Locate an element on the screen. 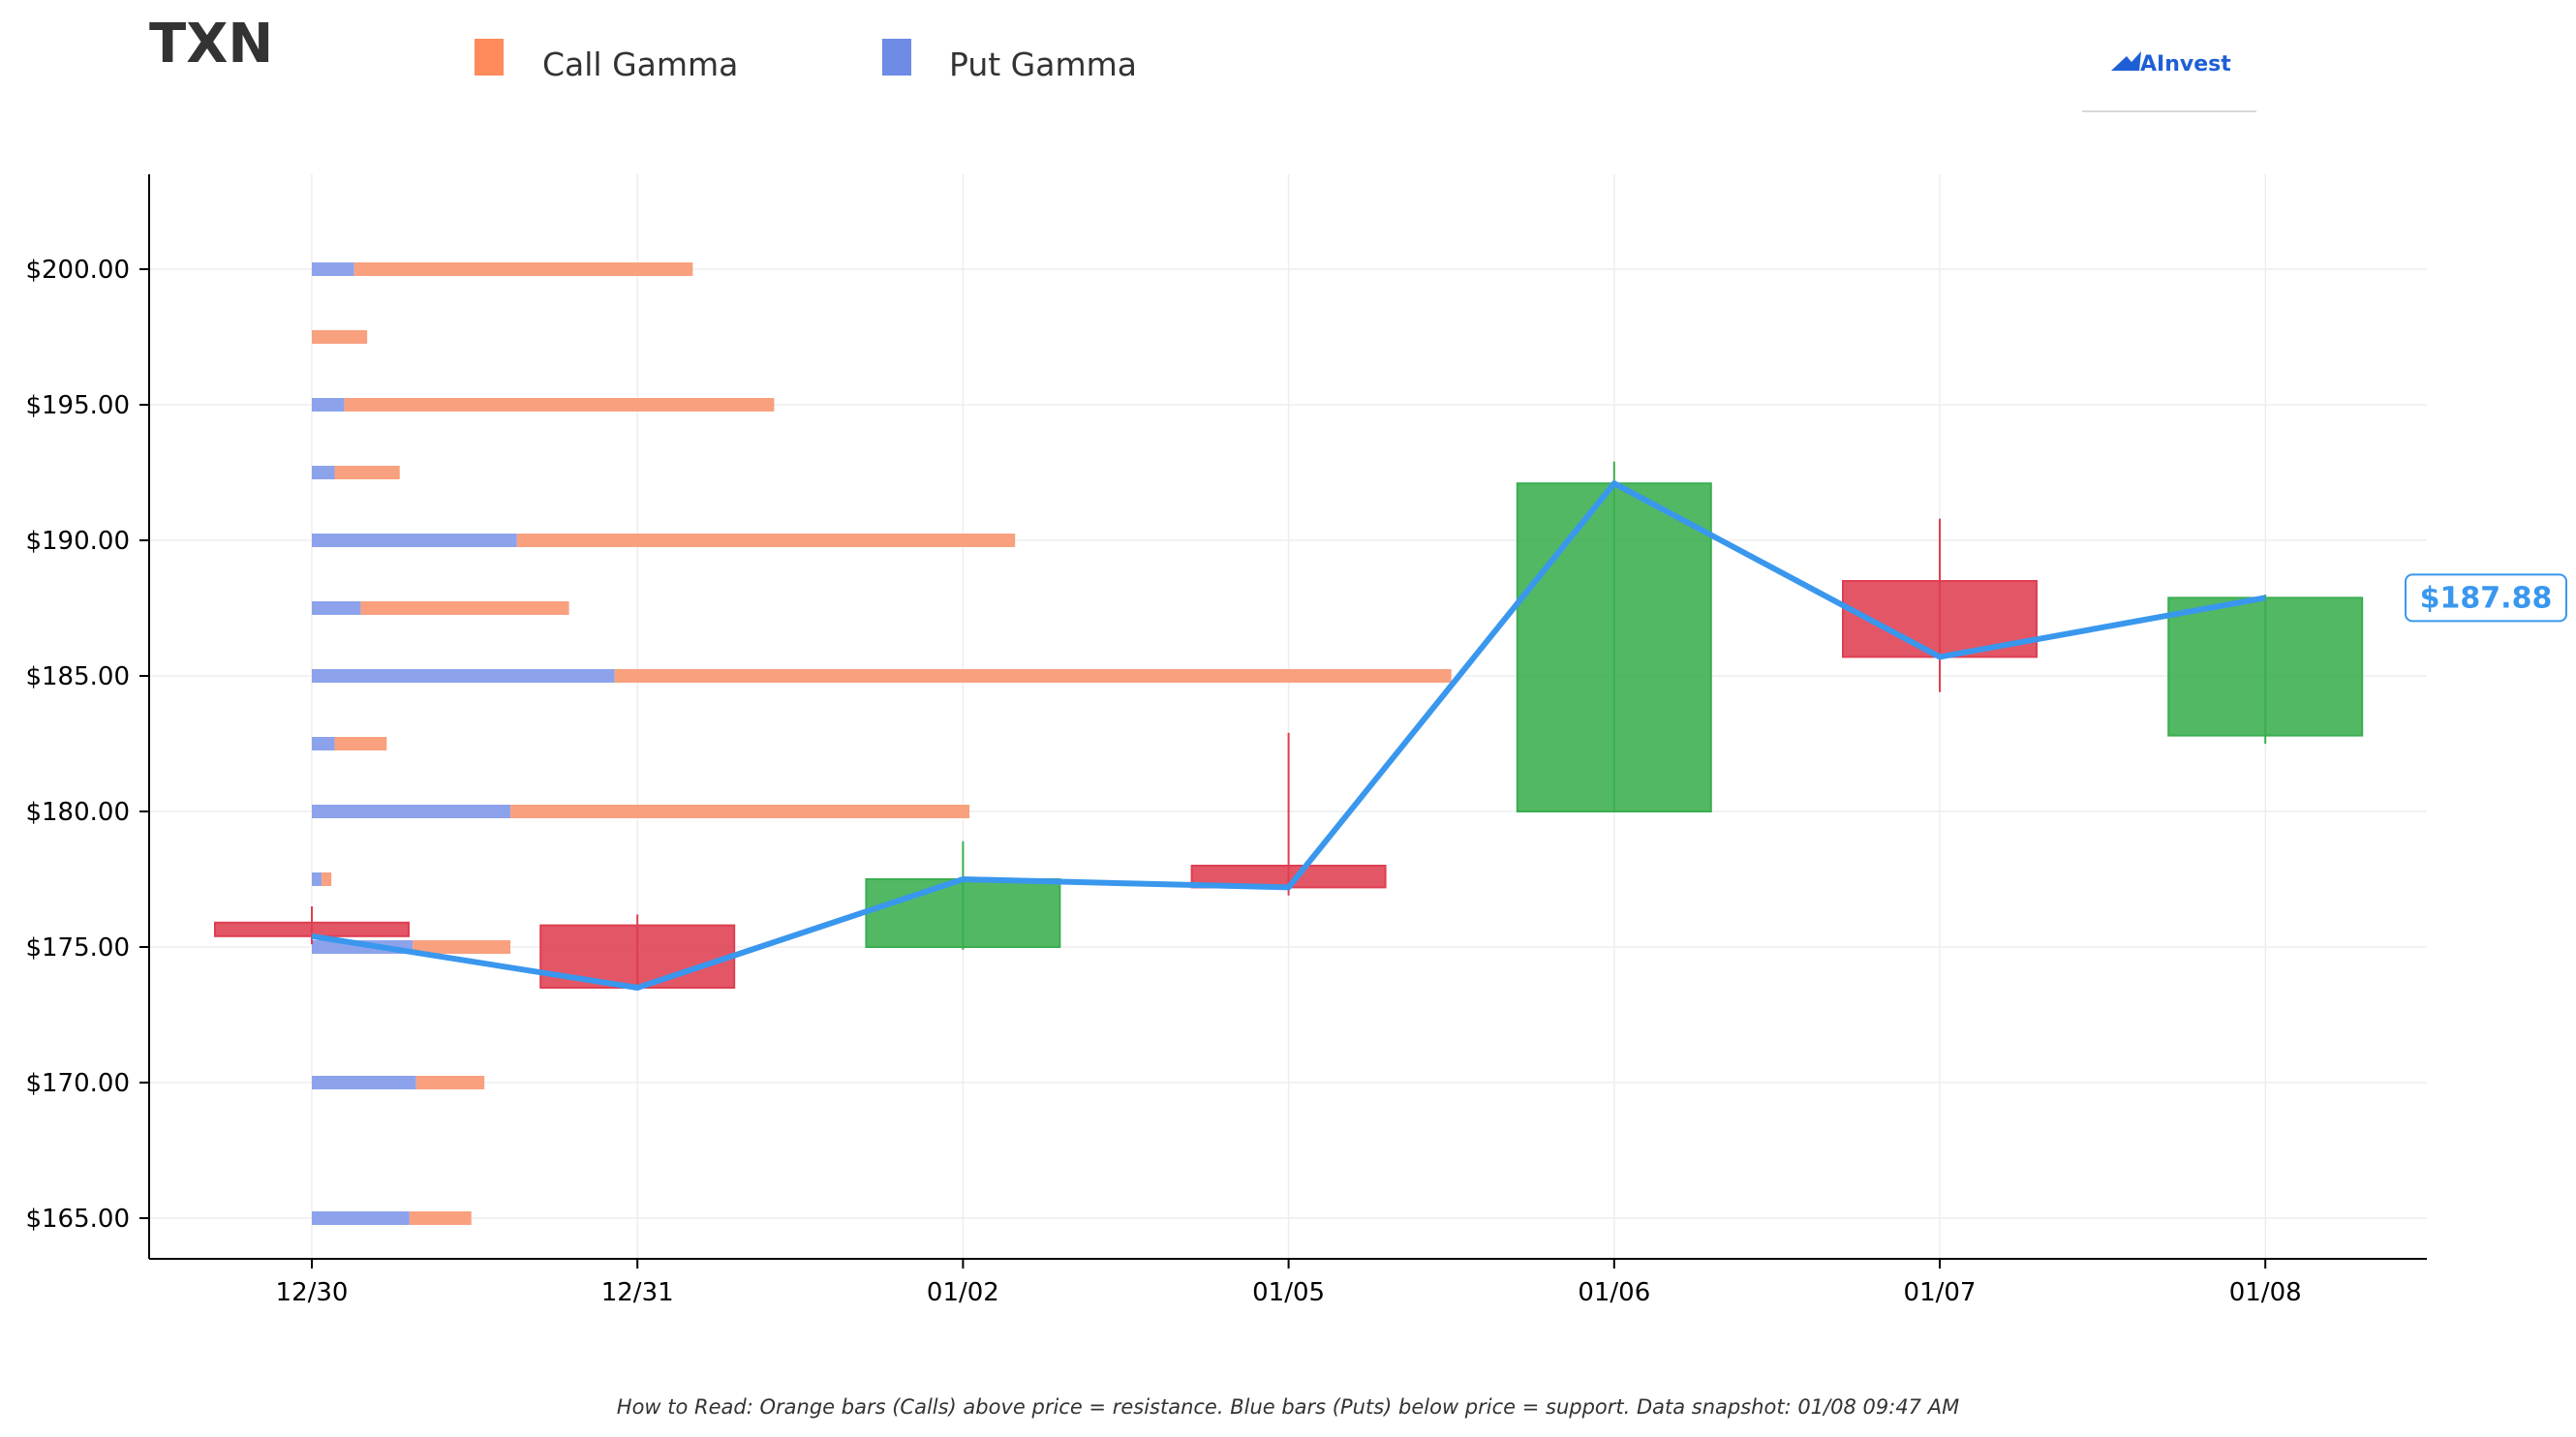 The image size is (2576, 1437). last-price-label: $187.88 is located at coordinates (2486, 598).